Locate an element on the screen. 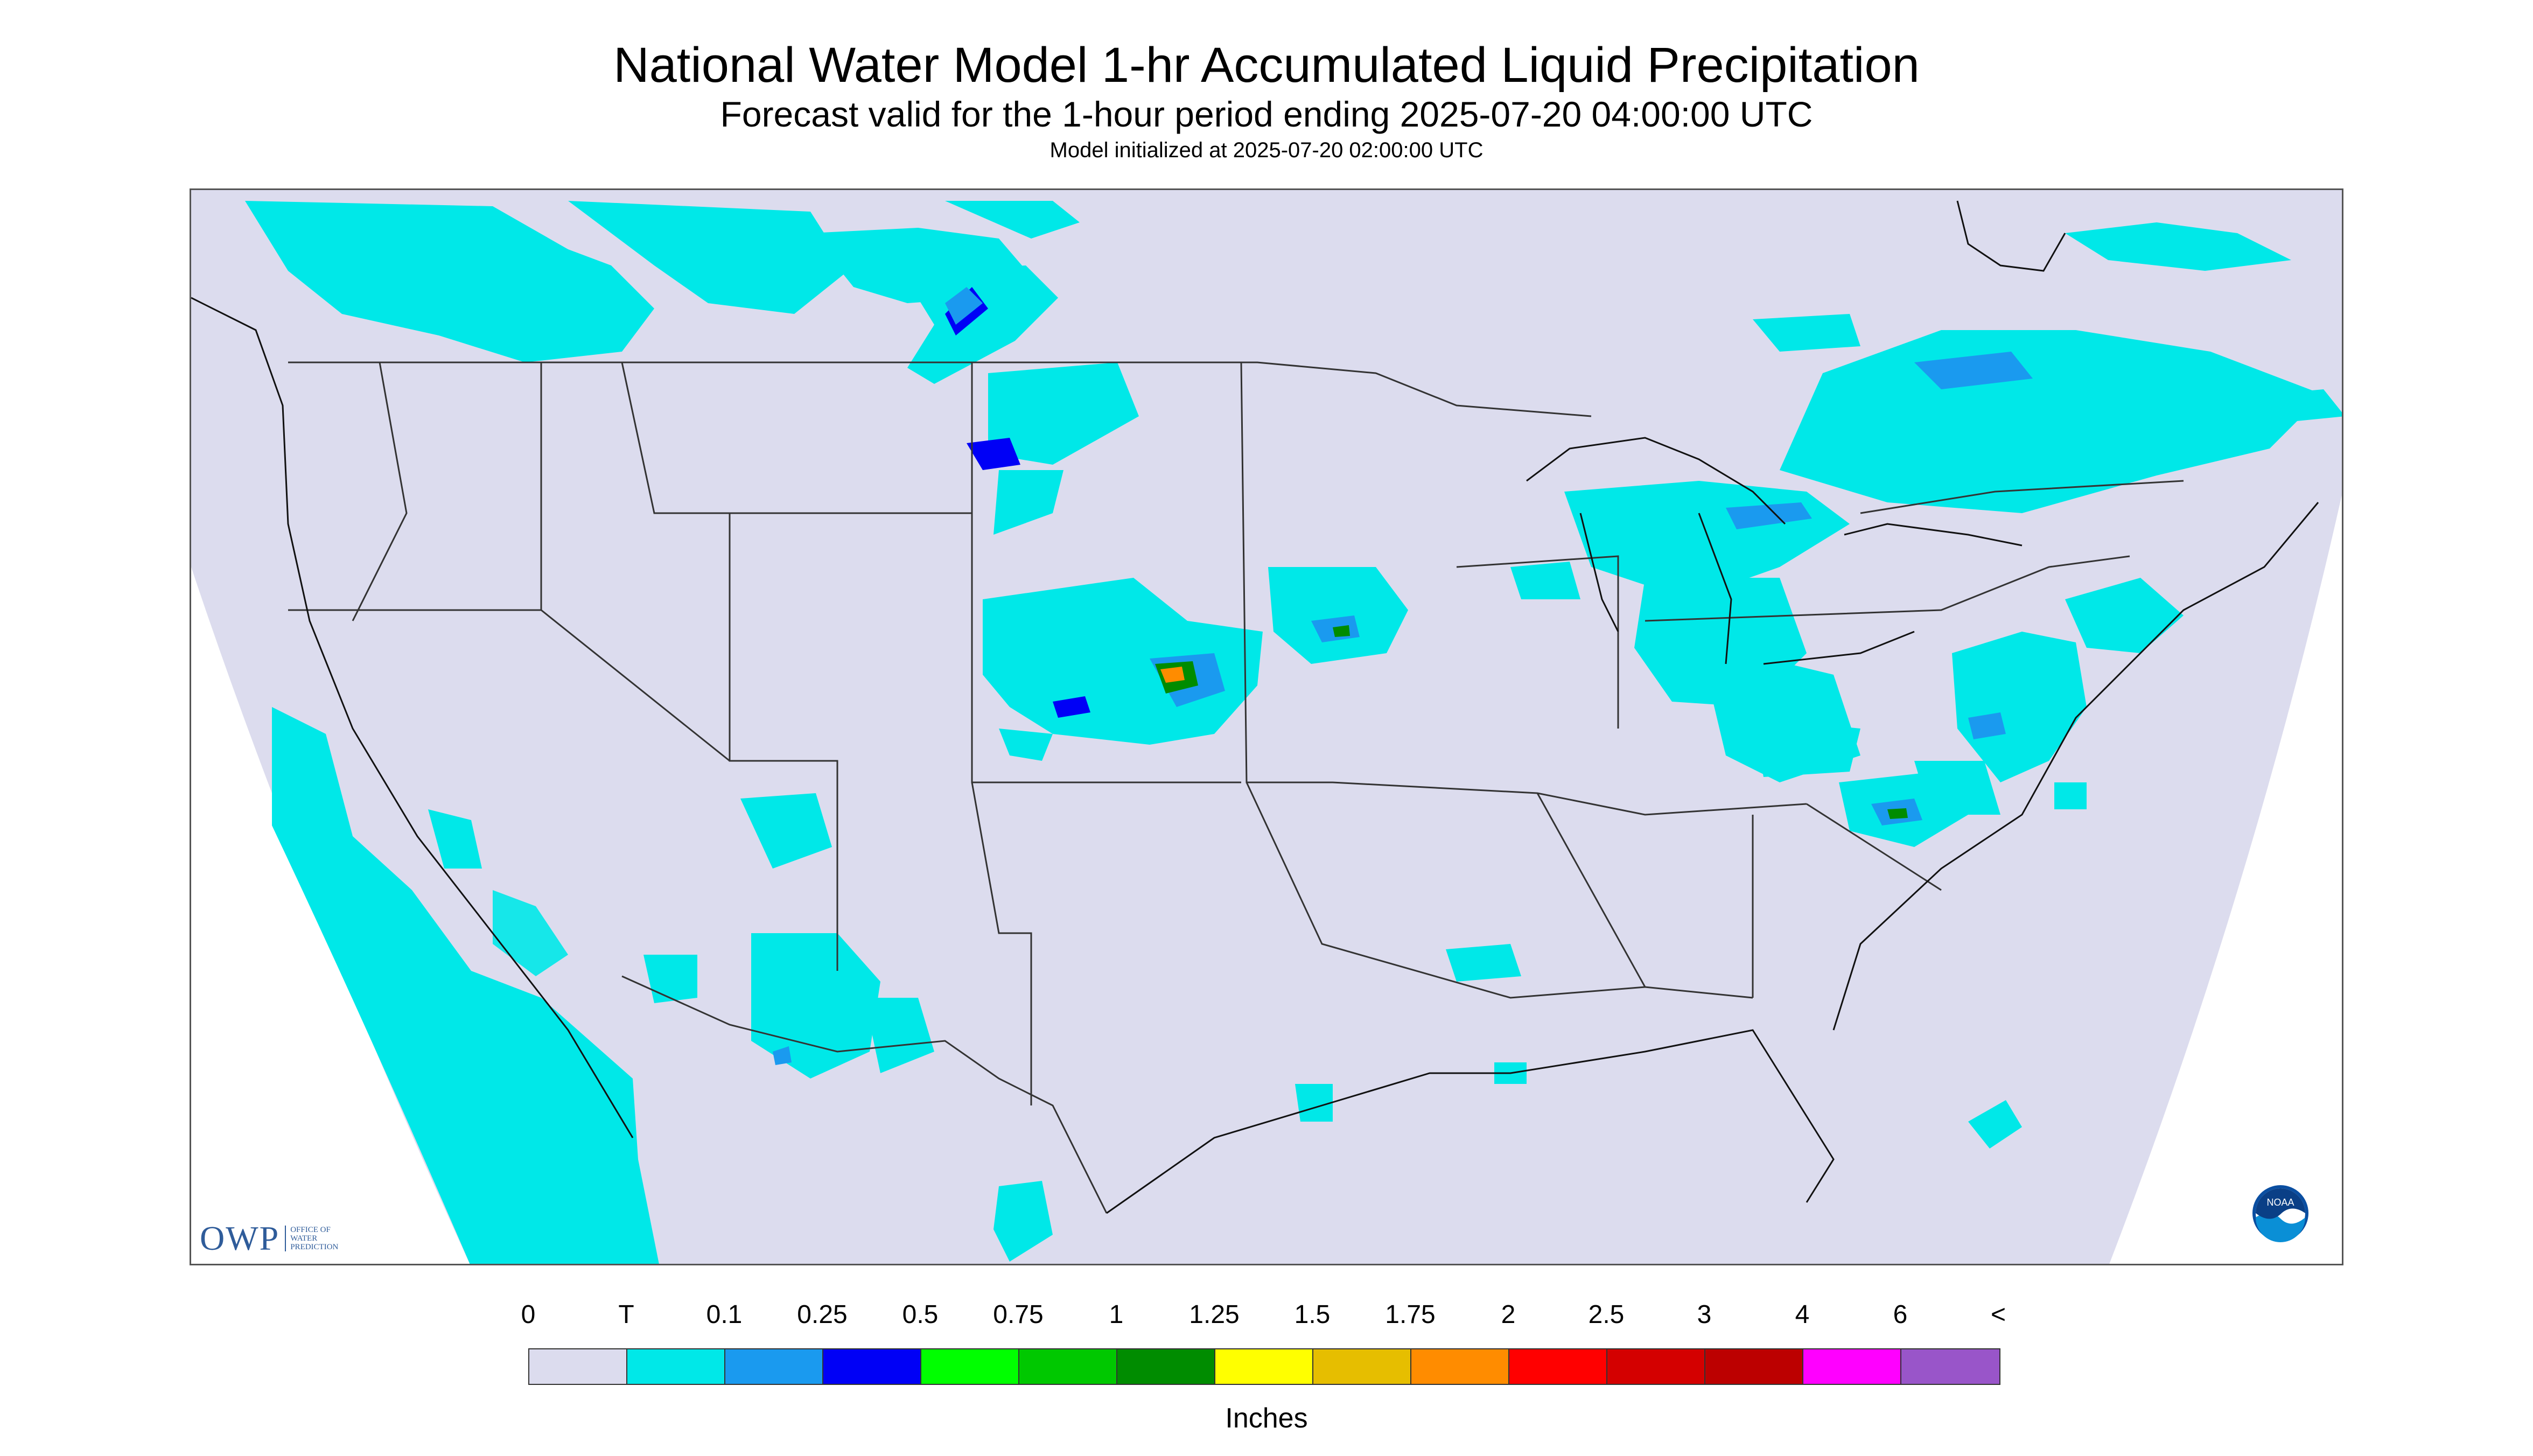 Image resolution: width=2533 pixels, height=1456 pixels. precip-southwest-core is located at coordinates (782, 1055).